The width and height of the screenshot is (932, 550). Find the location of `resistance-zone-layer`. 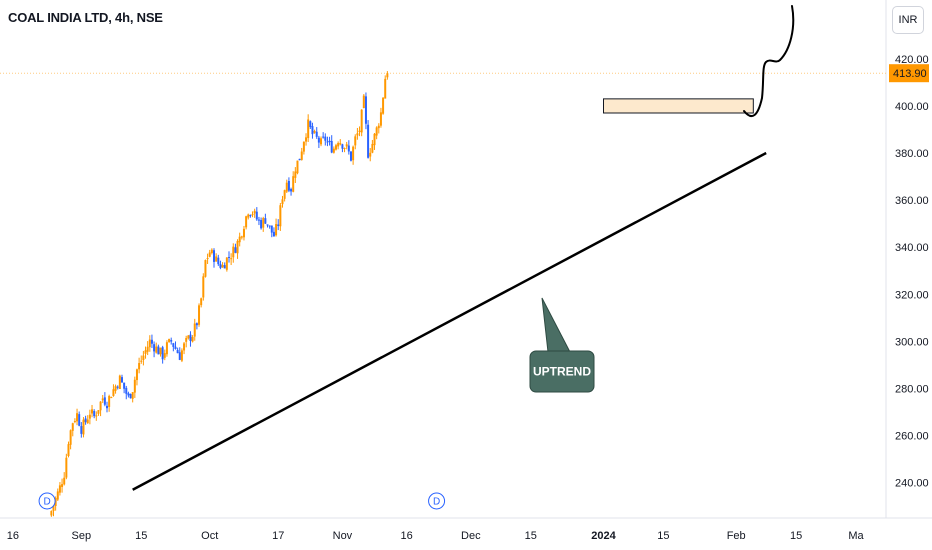

resistance-zone-layer is located at coordinates (678, 106).